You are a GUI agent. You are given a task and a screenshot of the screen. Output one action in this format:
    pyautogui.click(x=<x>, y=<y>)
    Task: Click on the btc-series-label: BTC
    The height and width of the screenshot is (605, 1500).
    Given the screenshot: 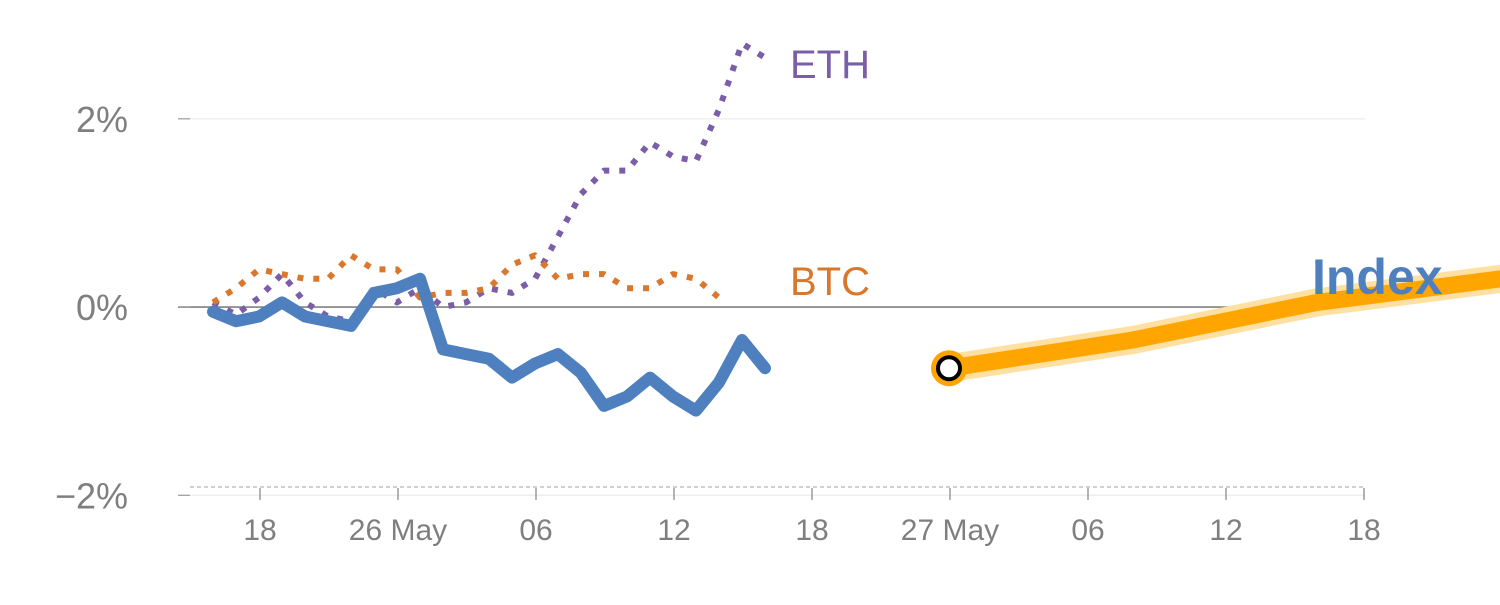 What is the action you would take?
    pyautogui.click(x=830, y=282)
    